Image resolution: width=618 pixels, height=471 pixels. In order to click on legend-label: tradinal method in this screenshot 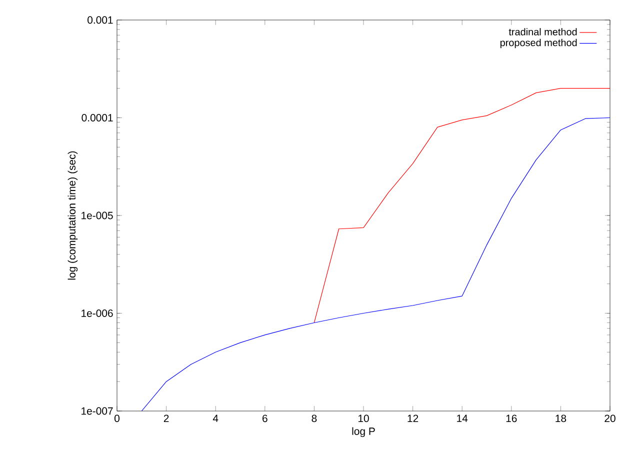, I will do `click(542, 32)`.